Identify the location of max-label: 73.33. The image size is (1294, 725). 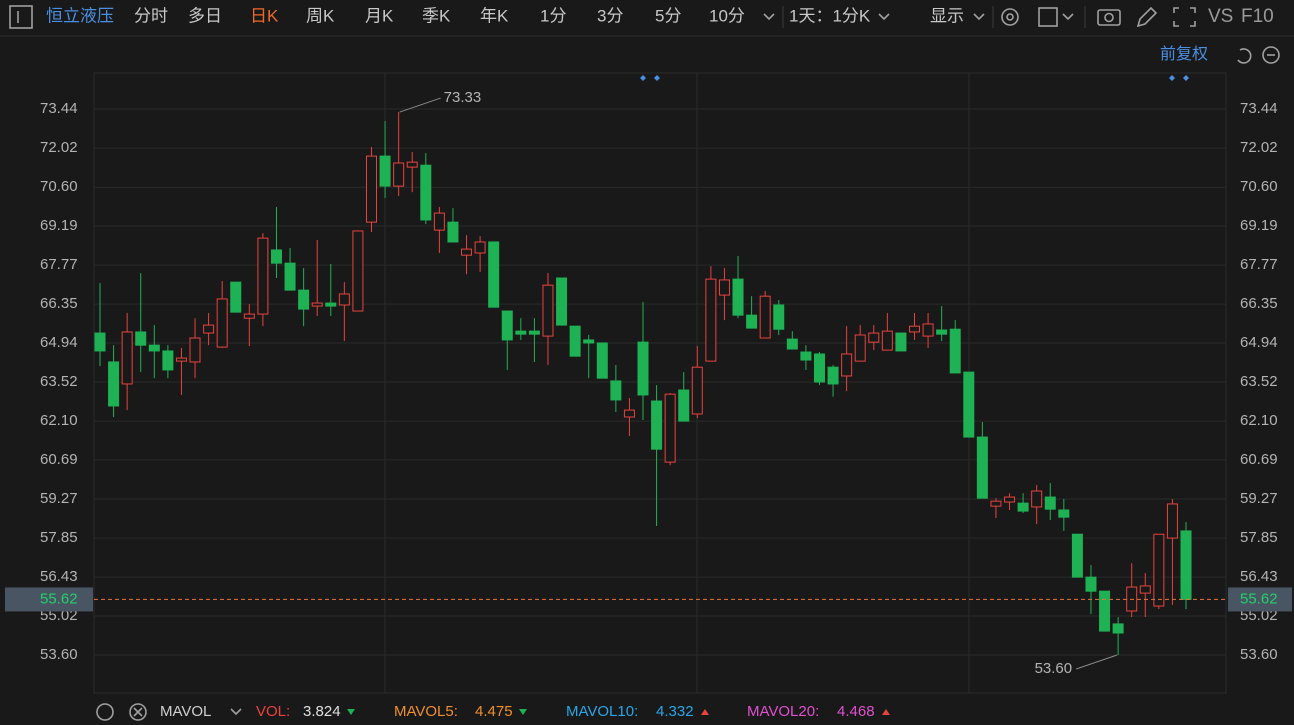
(463, 97).